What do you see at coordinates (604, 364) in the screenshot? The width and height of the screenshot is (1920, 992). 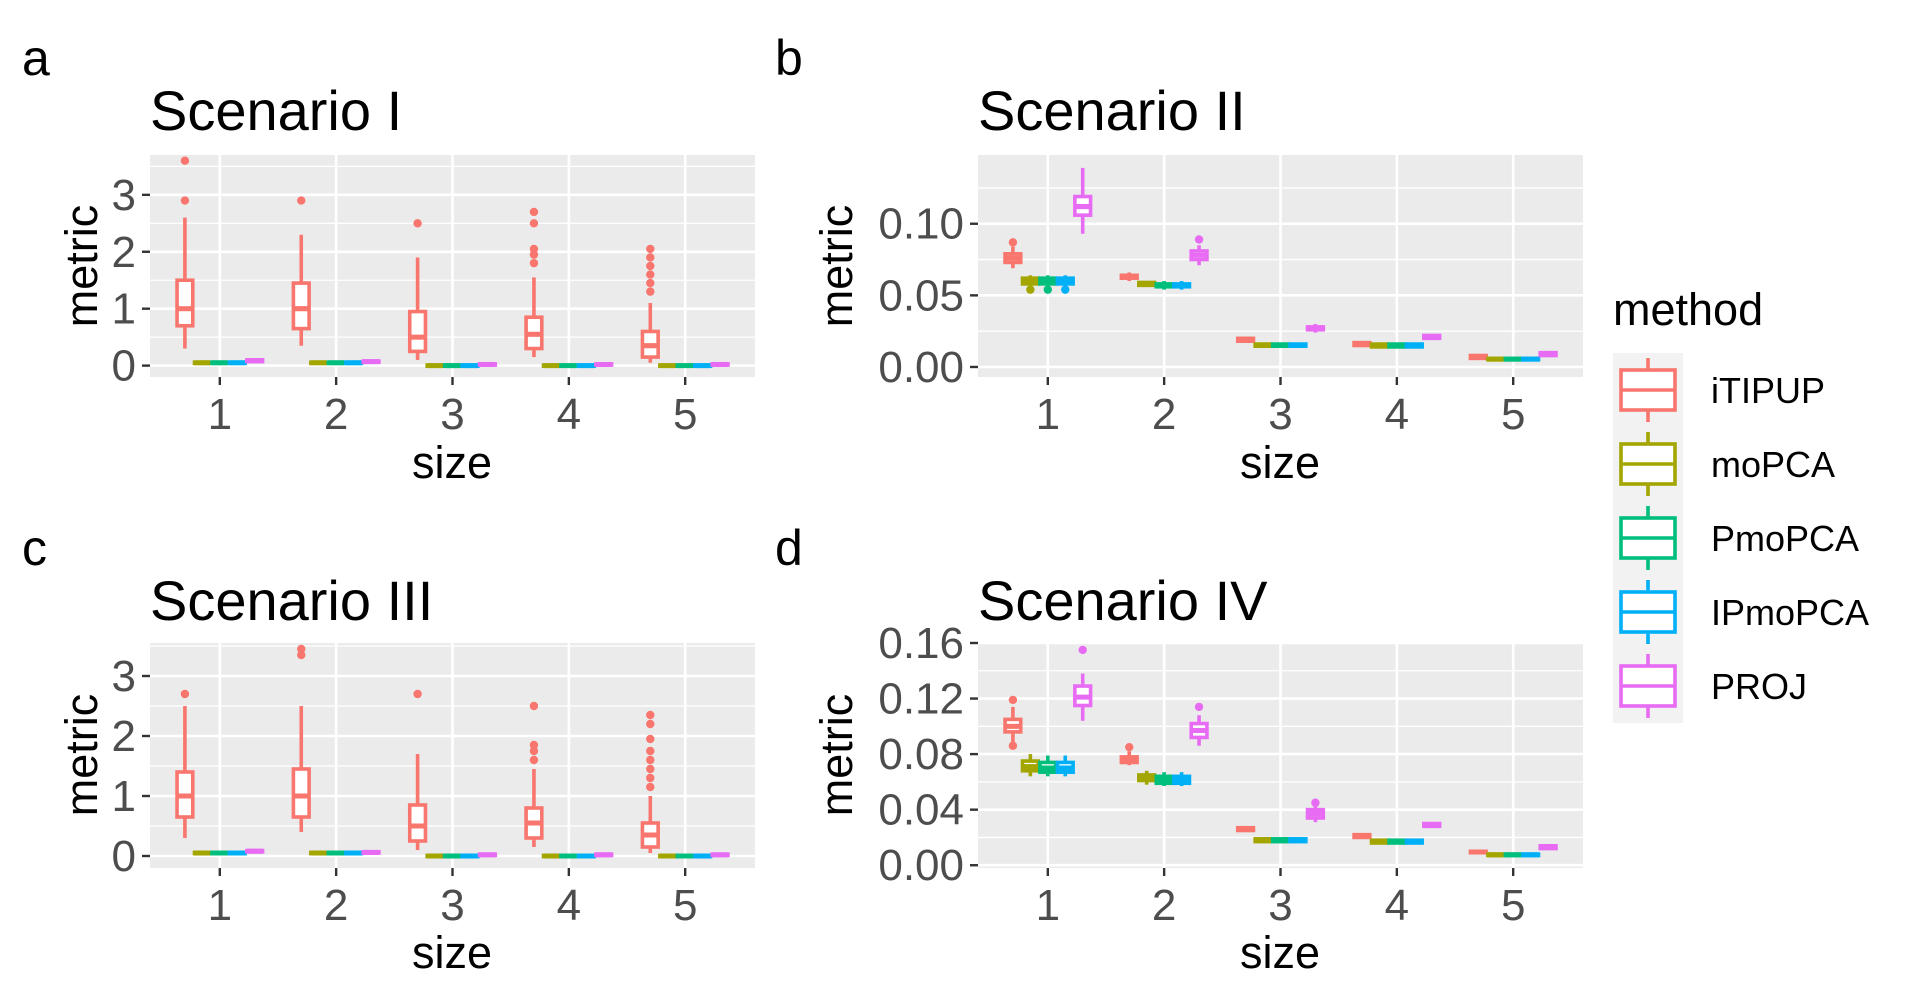 I see `box-PROJ-size-4-a` at bounding box center [604, 364].